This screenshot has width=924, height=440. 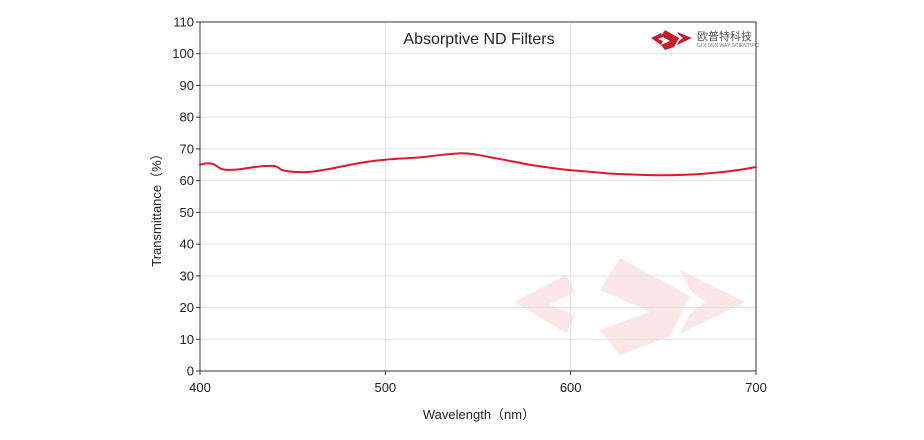 I want to click on watermark-left-chevron, so click(x=544, y=304).